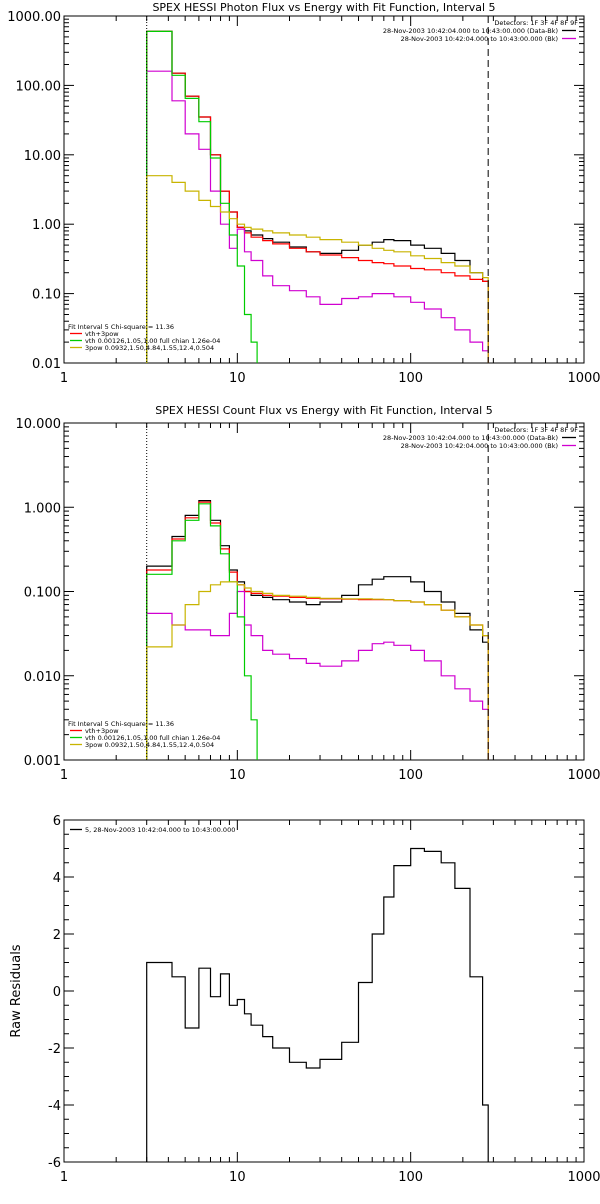  Describe the element at coordinates (57, 821) in the screenshot. I see `y-tick-label: 6` at that location.